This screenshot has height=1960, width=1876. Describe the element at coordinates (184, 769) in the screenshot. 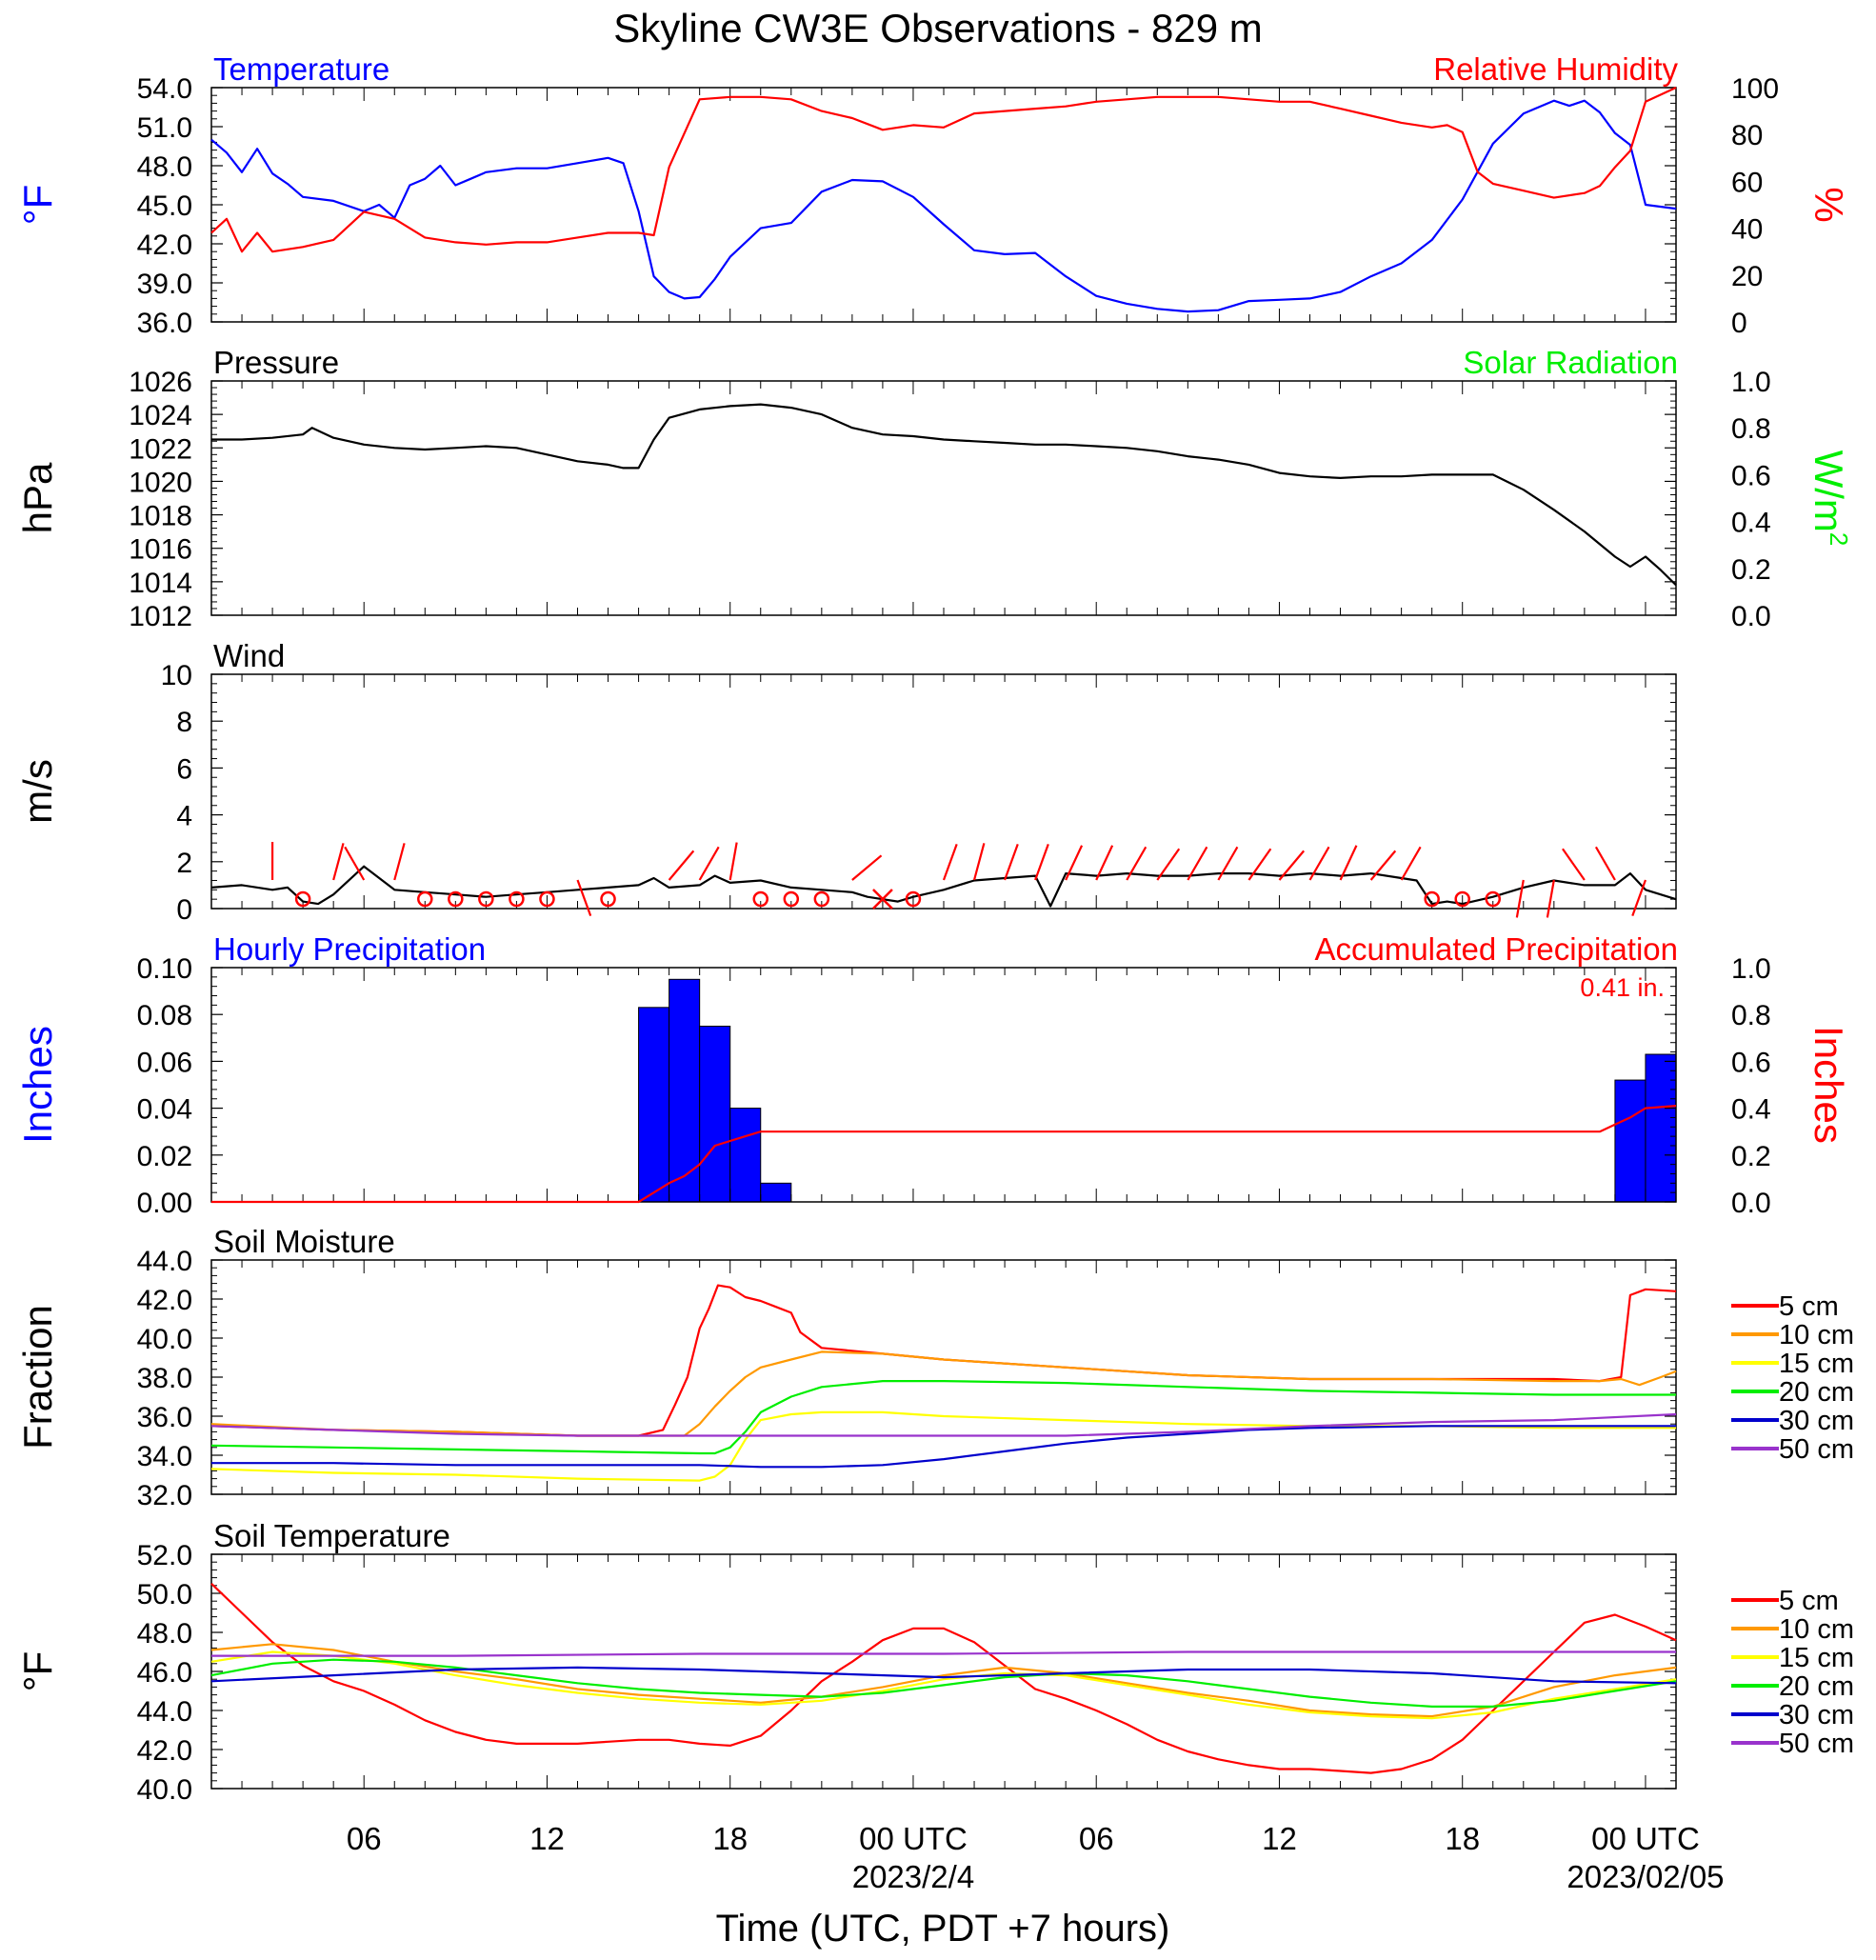

I see `y-tick-label: 6` at that location.